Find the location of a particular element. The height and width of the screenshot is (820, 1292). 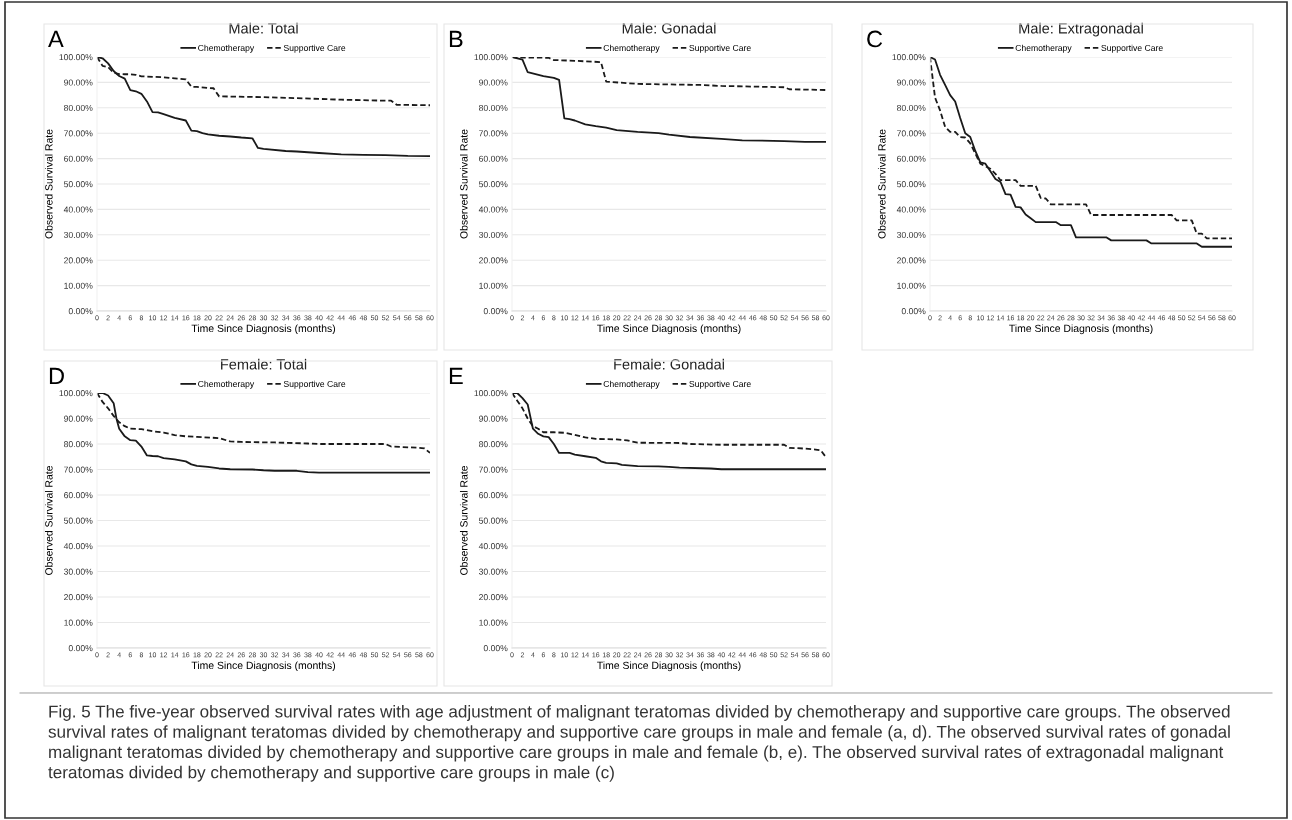

text: C is located at coordinates (875, 39).